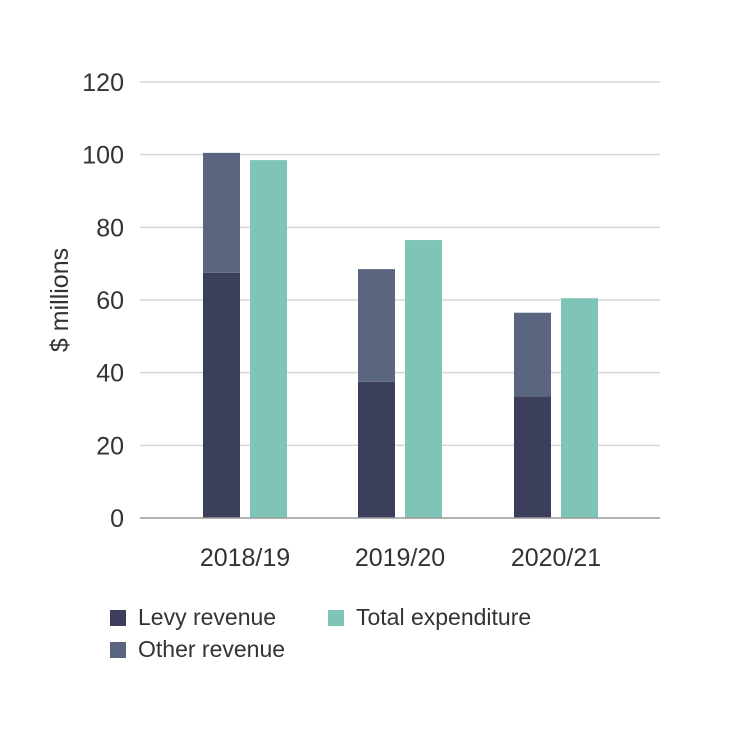 This screenshot has height=730, width=730. I want to click on x-category-label-2018-19: 2018/19, so click(245, 558).